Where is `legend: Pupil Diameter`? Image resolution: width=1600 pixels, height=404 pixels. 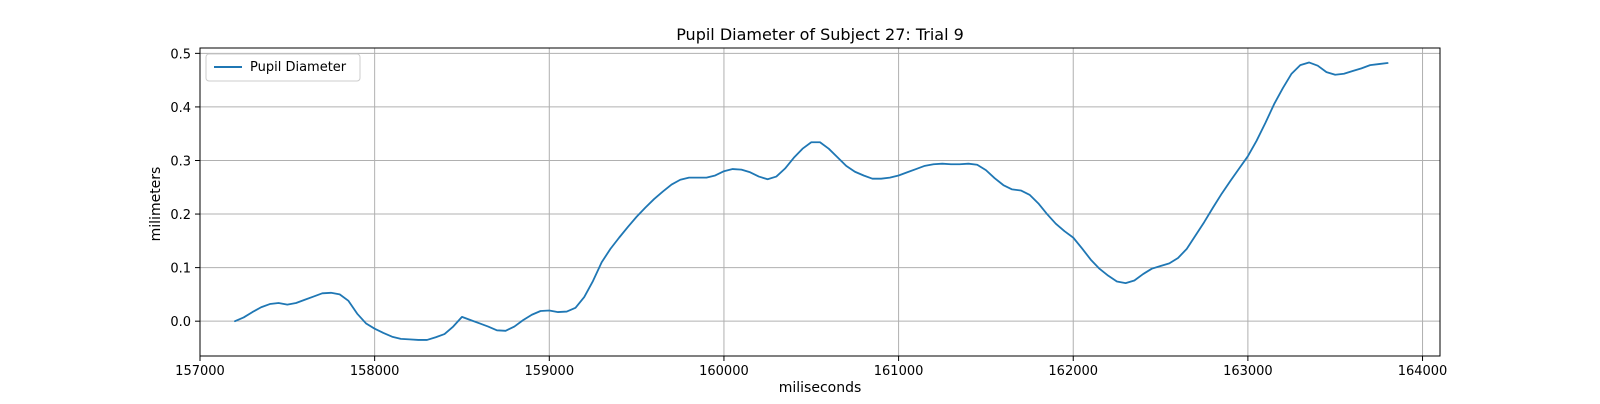
legend: Pupil Diameter is located at coordinates (283, 67).